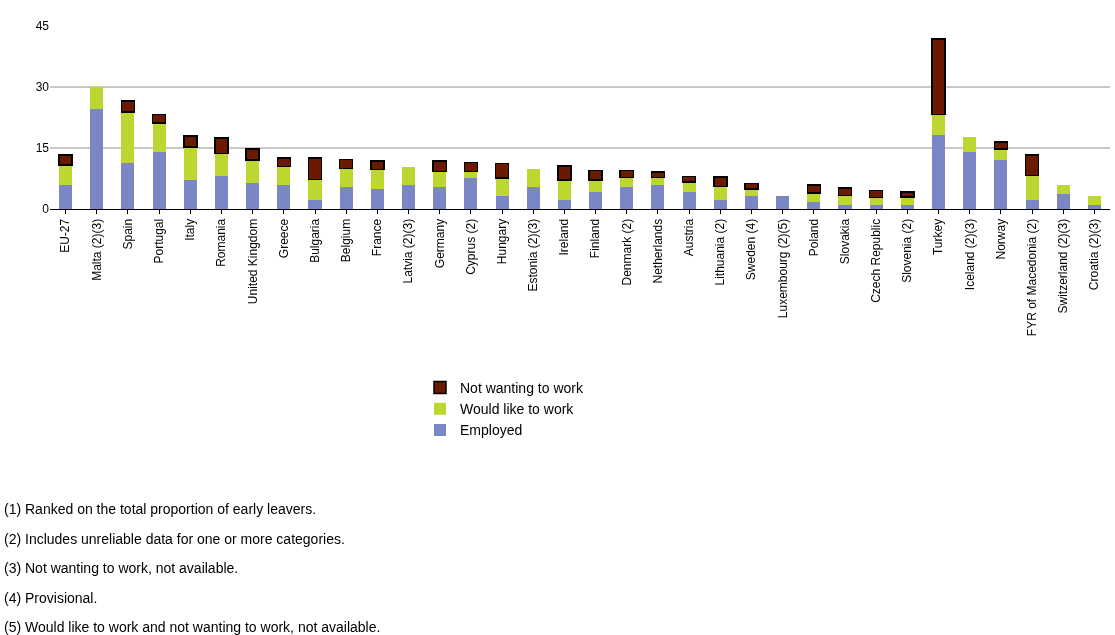  I want to click on y-tick-label: 45, so click(42, 26).